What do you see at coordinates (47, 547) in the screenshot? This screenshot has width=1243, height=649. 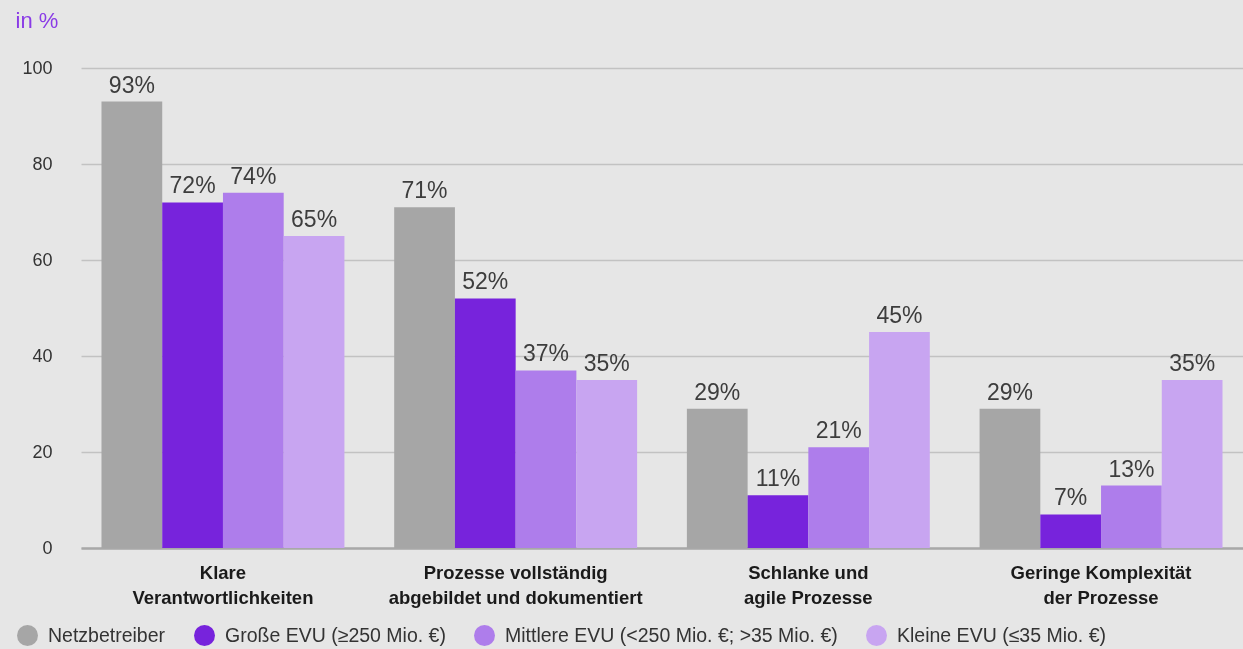 I see `y-tick-label: 0` at bounding box center [47, 547].